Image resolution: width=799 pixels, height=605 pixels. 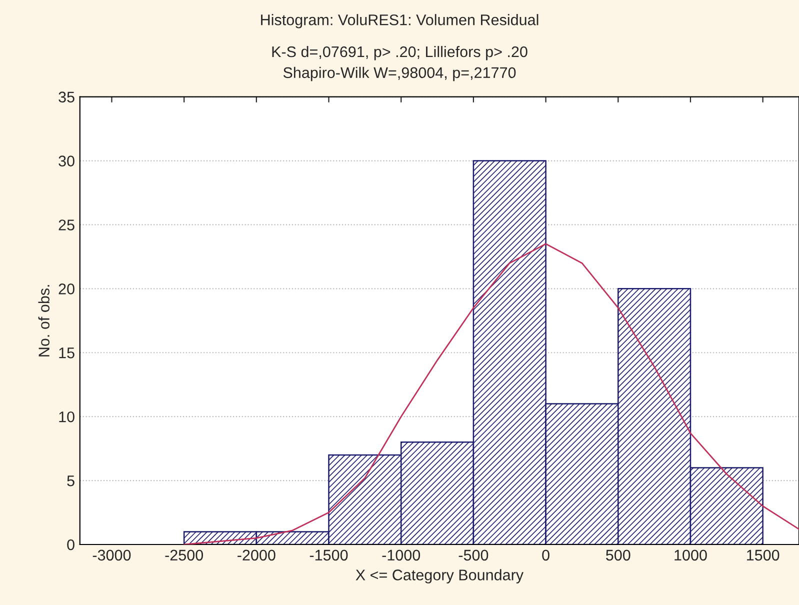 I want to click on y-tick-label: 20, so click(x=66, y=289).